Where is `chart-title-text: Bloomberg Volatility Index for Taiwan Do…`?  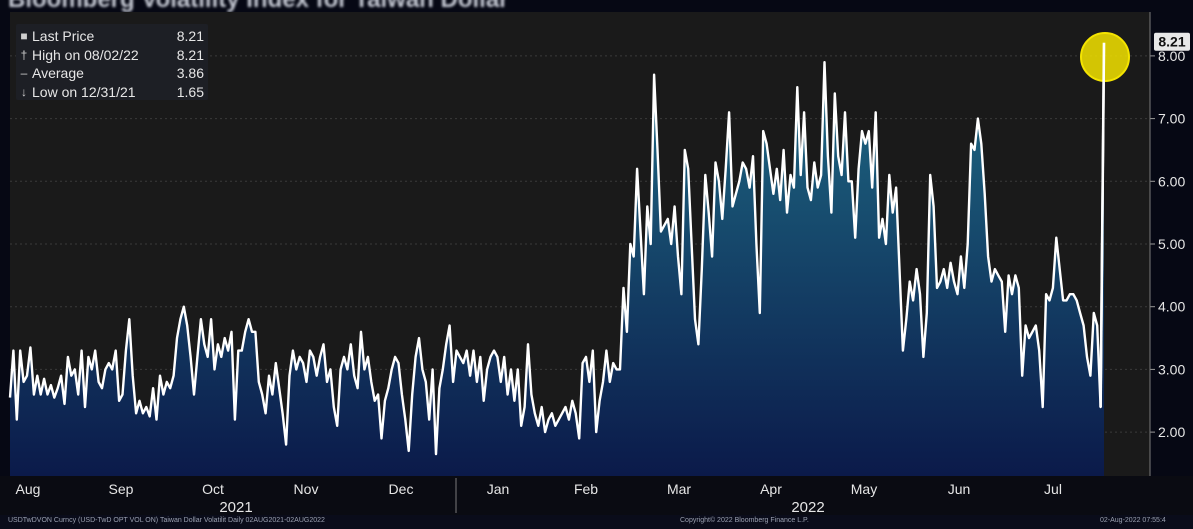
chart-title-text: Bloomberg Volatility Index for Taiwan Do… is located at coordinates (258, 6).